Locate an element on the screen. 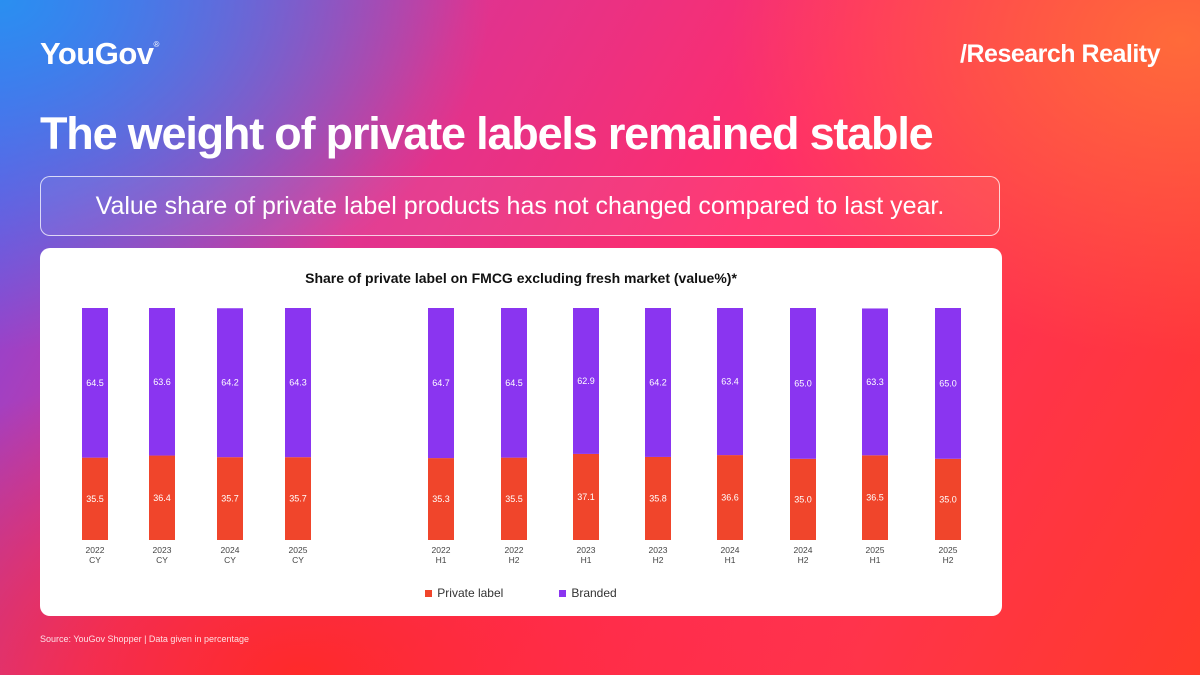 This screenshot has height=675, width=1200. data-label-private-label: 35.8 is located at coordinates (658, 498).